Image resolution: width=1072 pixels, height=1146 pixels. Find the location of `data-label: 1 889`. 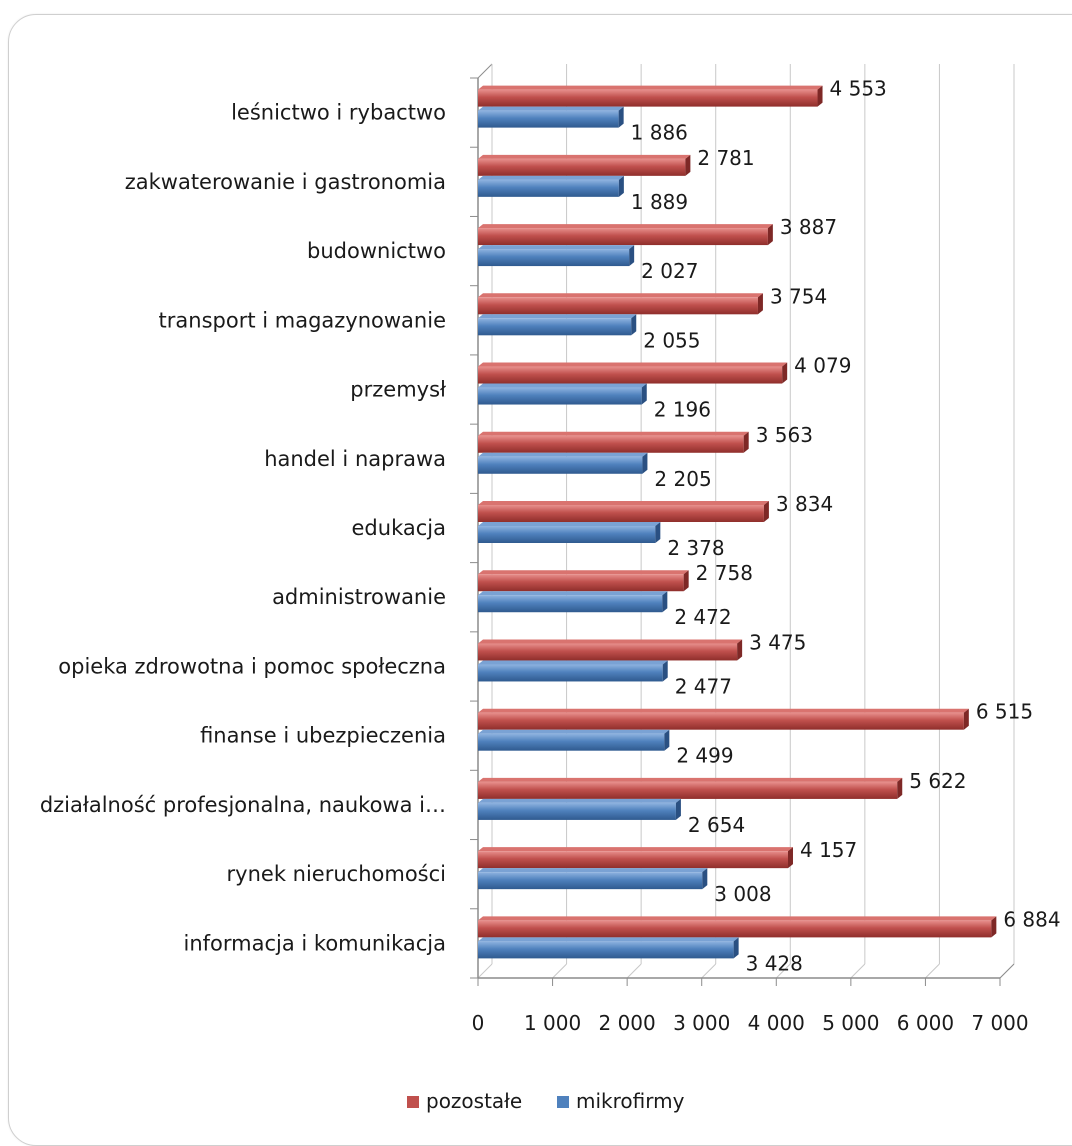

data-label: 1 889 is located at coordinates (659, 202).